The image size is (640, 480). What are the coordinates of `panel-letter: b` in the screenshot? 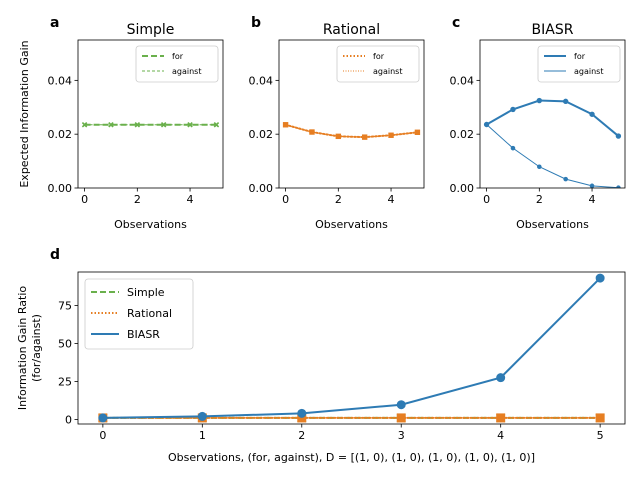 It's located at (256, 23).